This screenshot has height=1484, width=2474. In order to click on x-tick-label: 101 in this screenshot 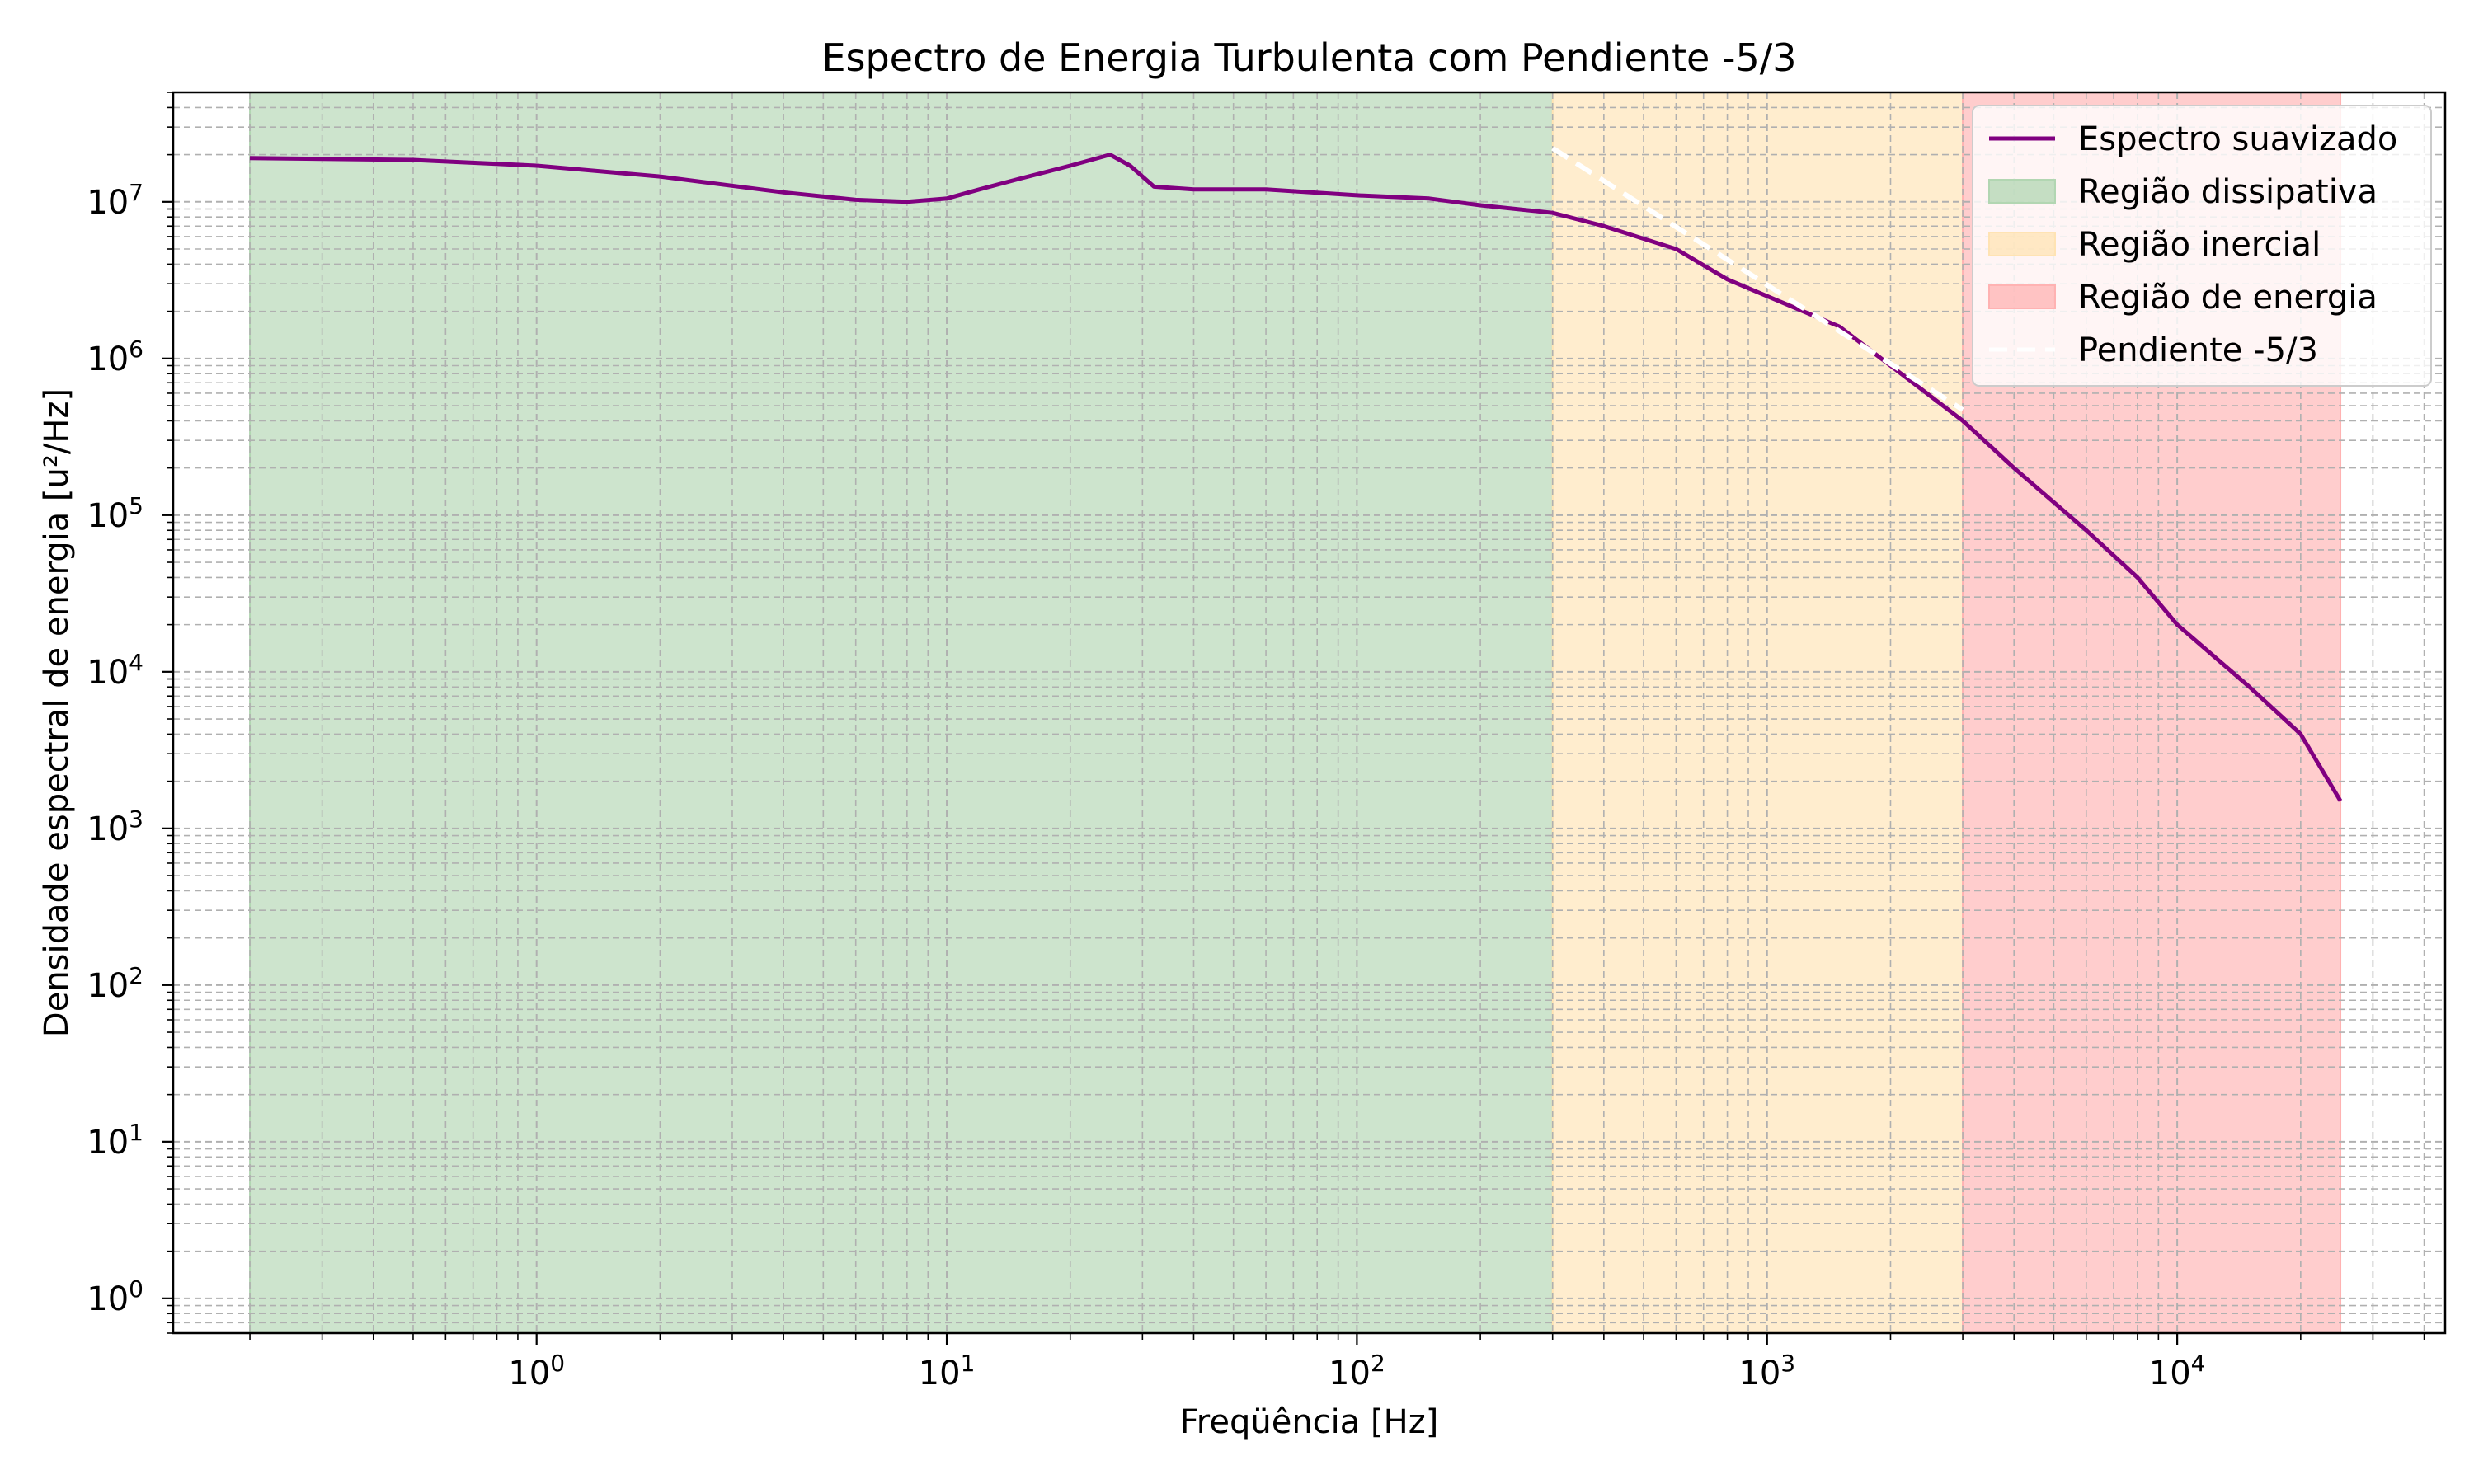, I will do `click(947, 1371)`.